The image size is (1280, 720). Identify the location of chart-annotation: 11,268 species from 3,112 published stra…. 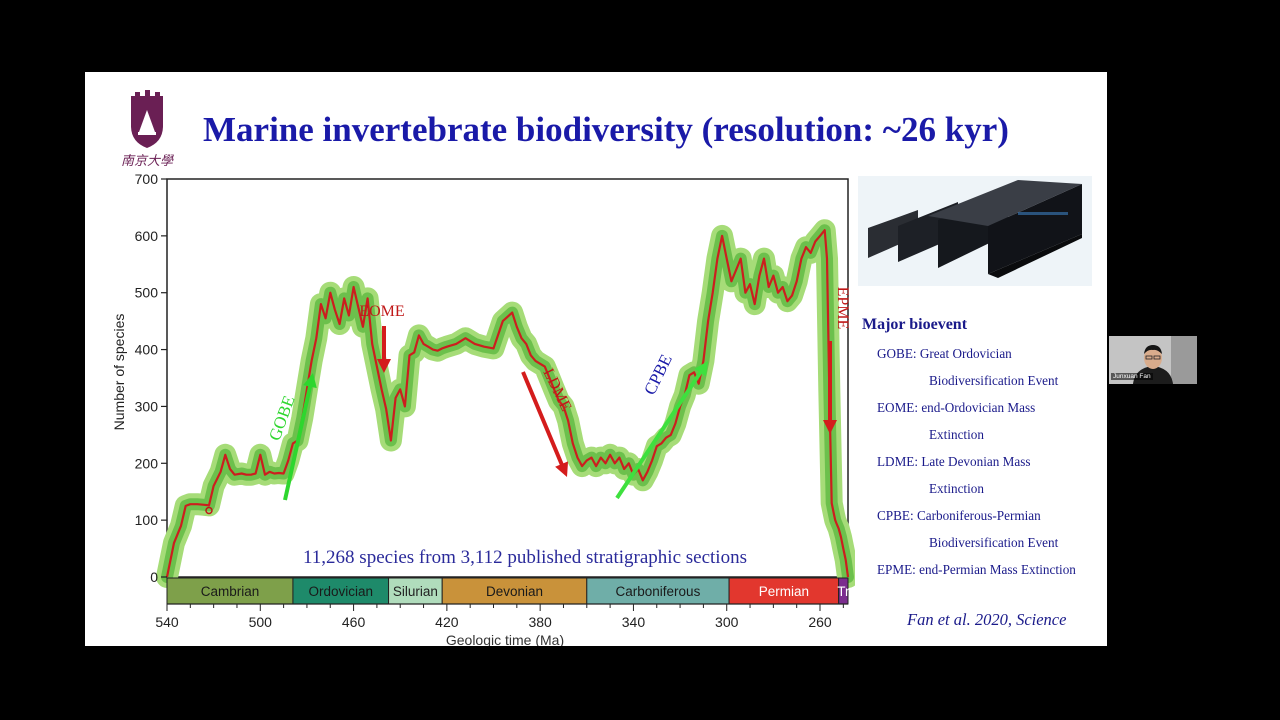
(525, 557).